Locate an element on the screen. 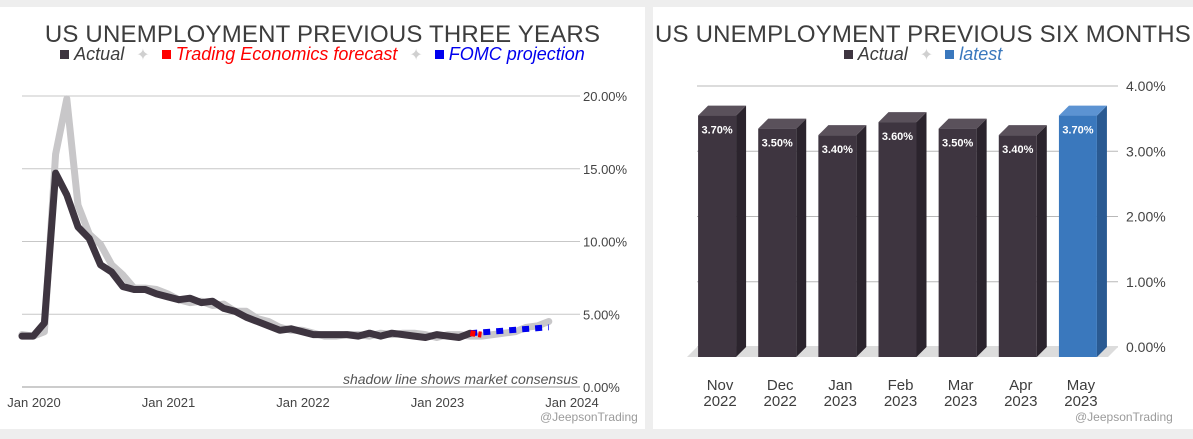 The image size is (1193, 439). series-line-actual is located at coordinates (246, 255).